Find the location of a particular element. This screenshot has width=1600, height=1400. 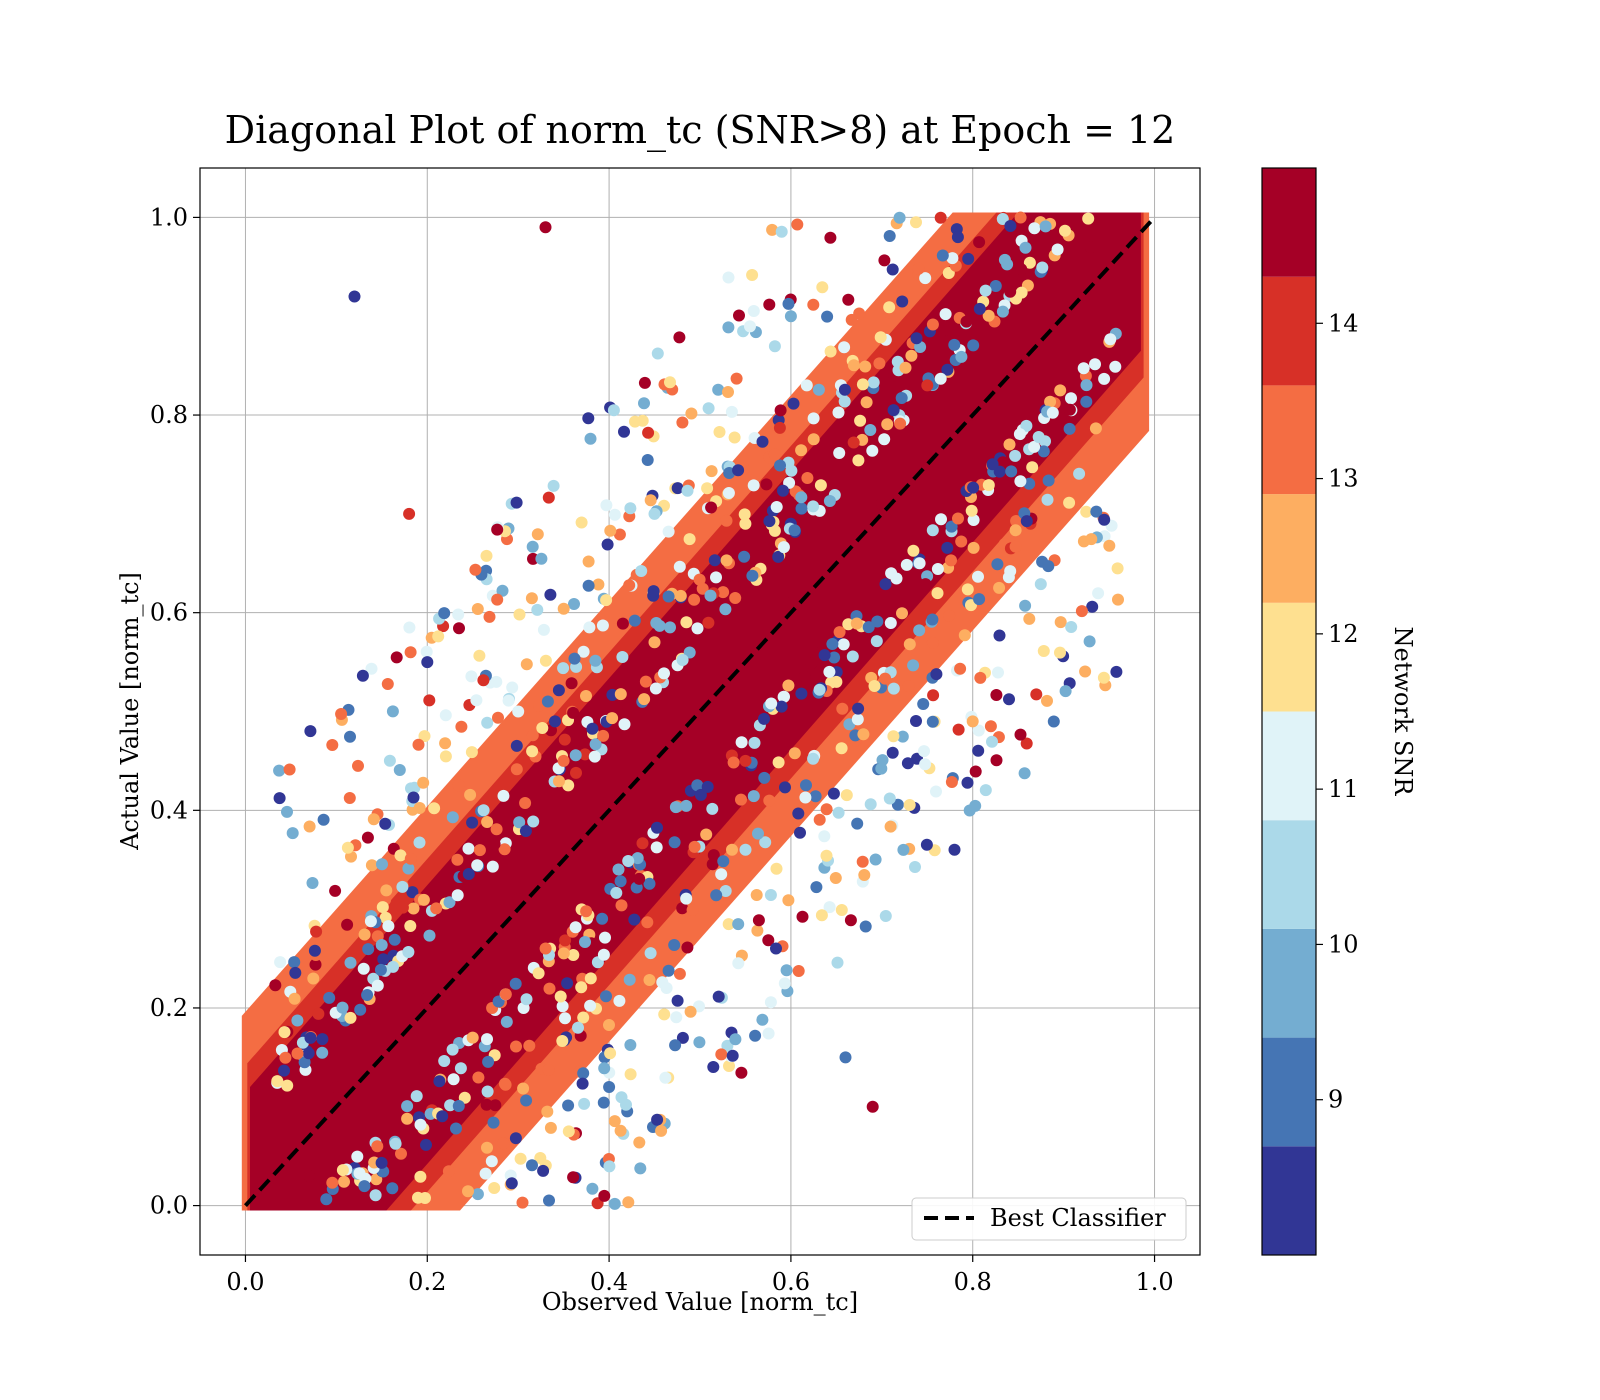

colorbar-tick-label: 12 is located at coordinates (1343, 634).